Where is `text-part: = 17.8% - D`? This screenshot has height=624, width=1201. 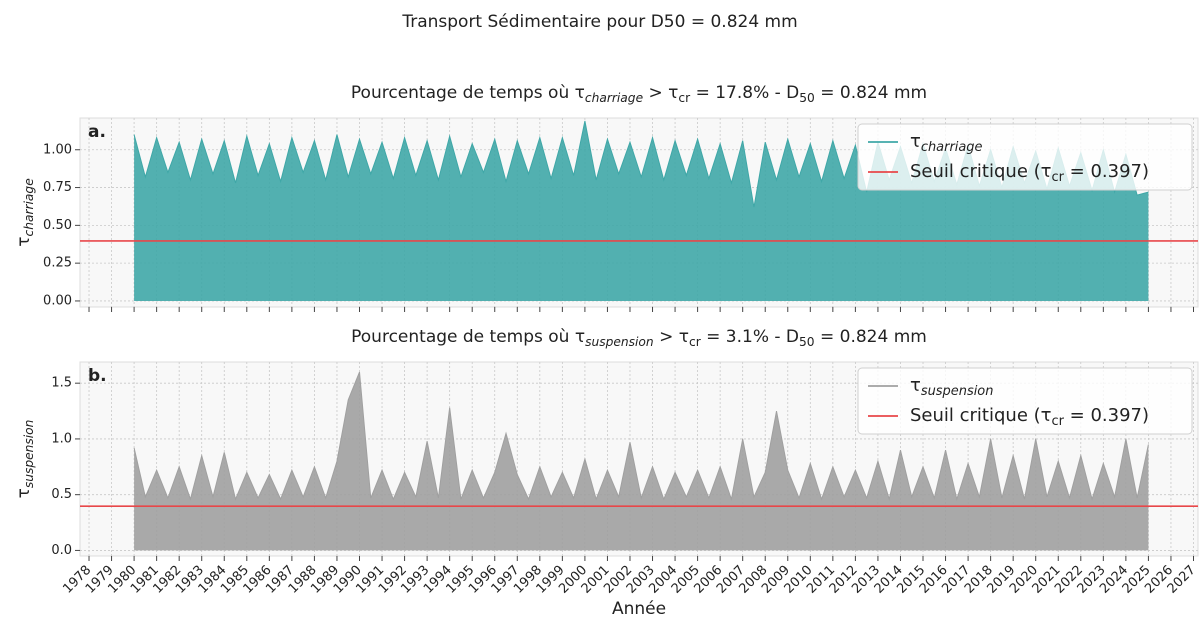 text-part: = 17.8% - D is located at coordinates (744, 93).